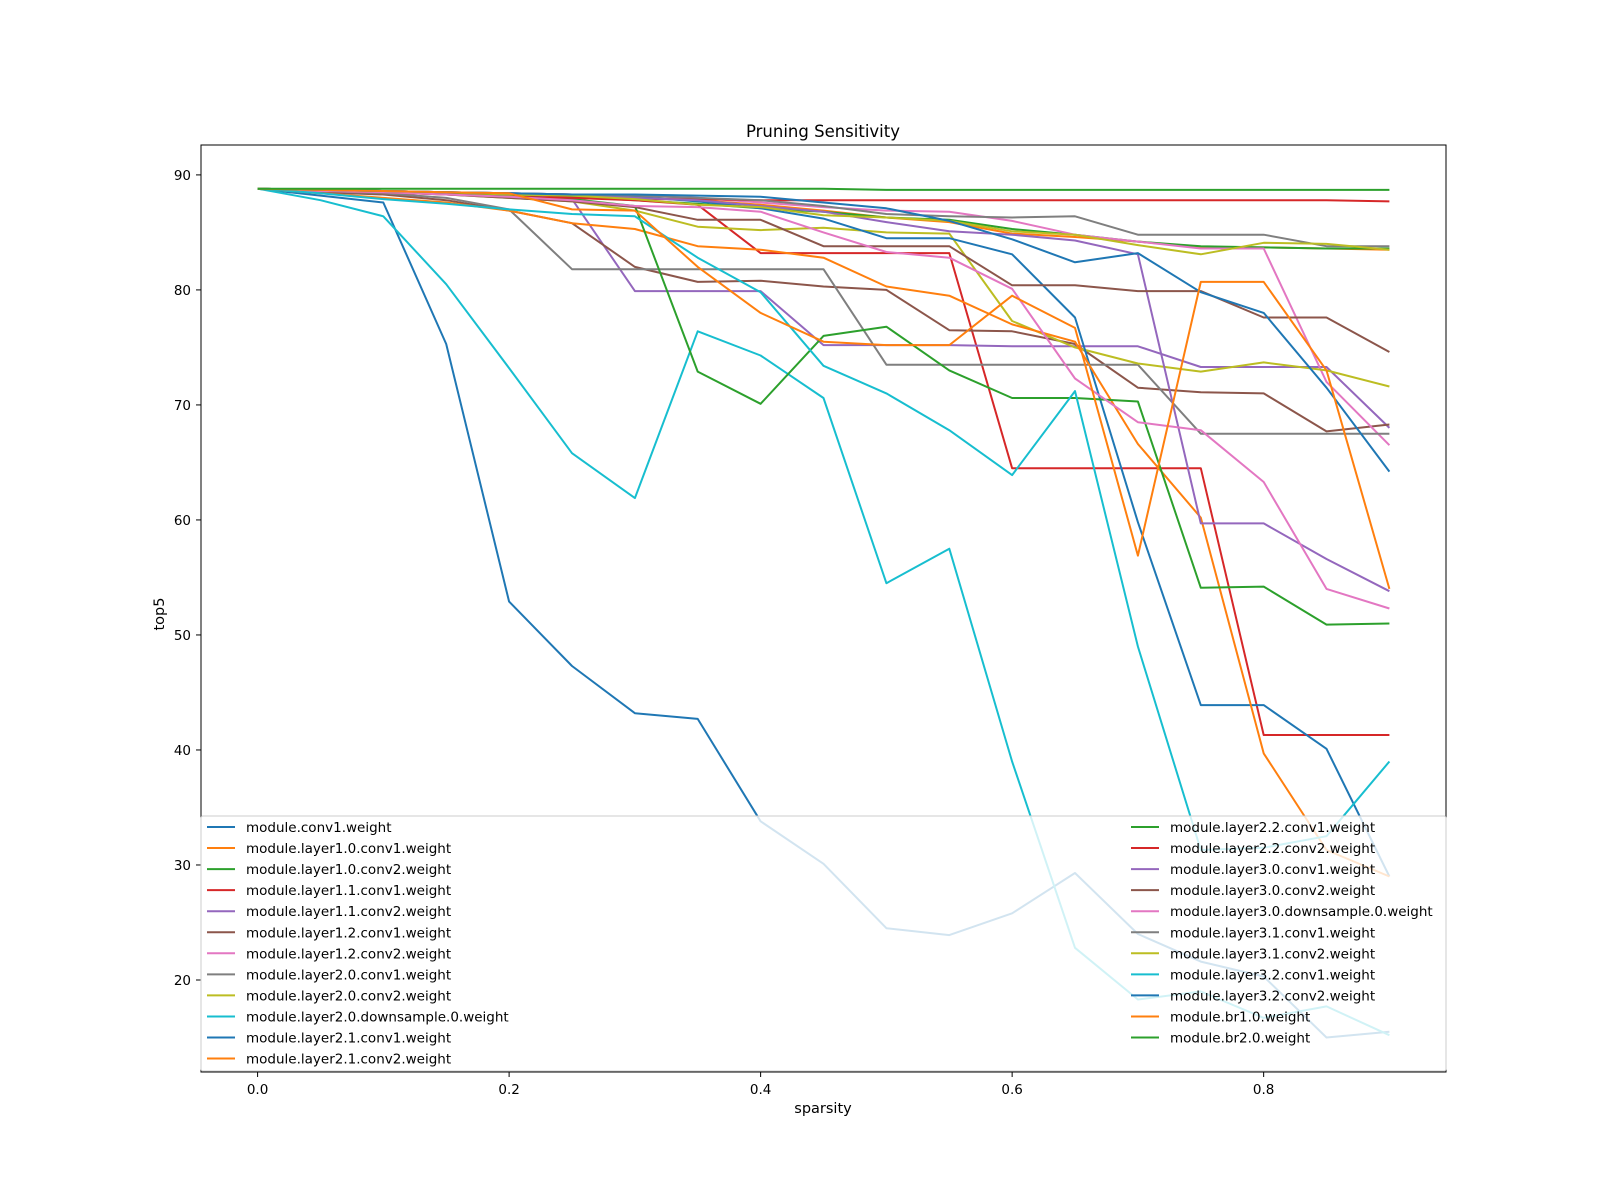 This screenshot has height=1200, width=1600. Describe the element at coordinates (182, 636) in the screenshot. I see `y-tick-label: 50` at that location.